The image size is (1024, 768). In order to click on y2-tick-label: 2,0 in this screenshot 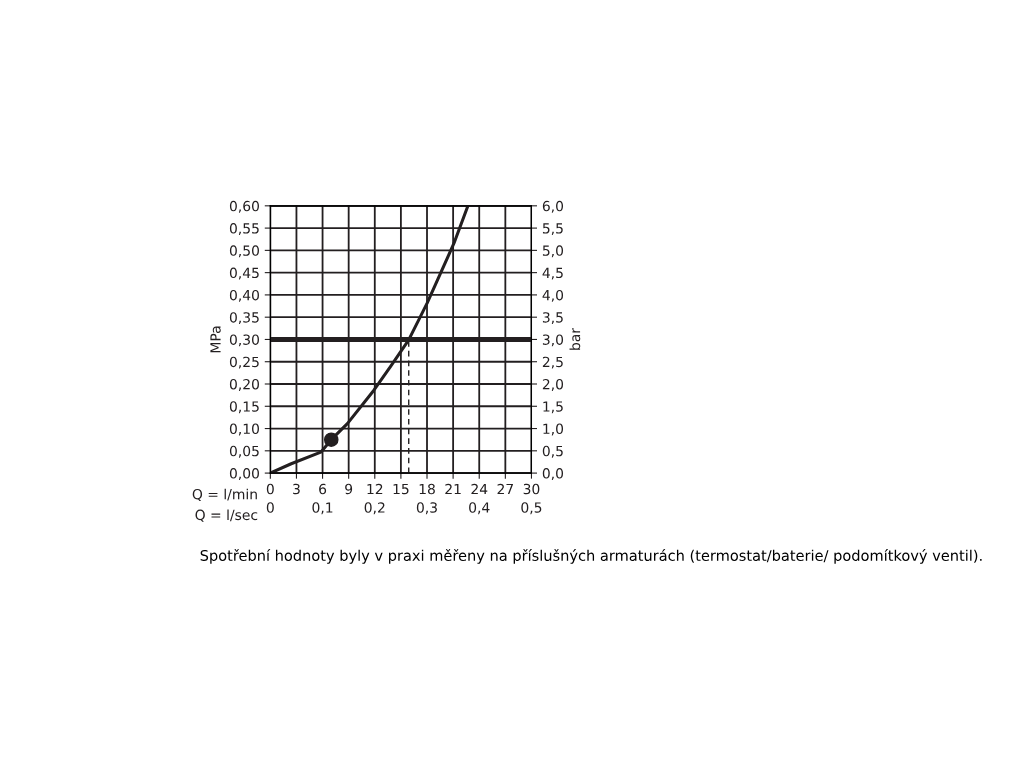, I will do `click(553, 384)`.